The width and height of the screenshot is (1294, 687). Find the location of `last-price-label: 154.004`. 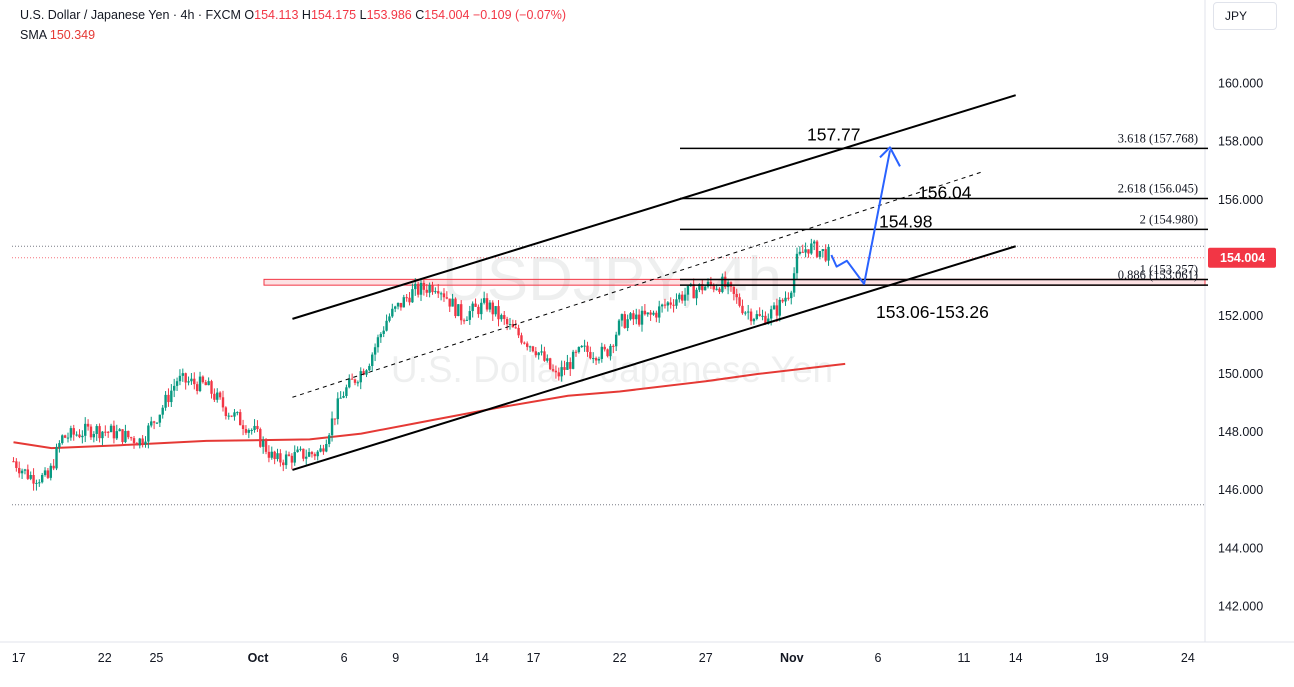

last-price-label: 154.004 is located at coordinates (1242, 258).